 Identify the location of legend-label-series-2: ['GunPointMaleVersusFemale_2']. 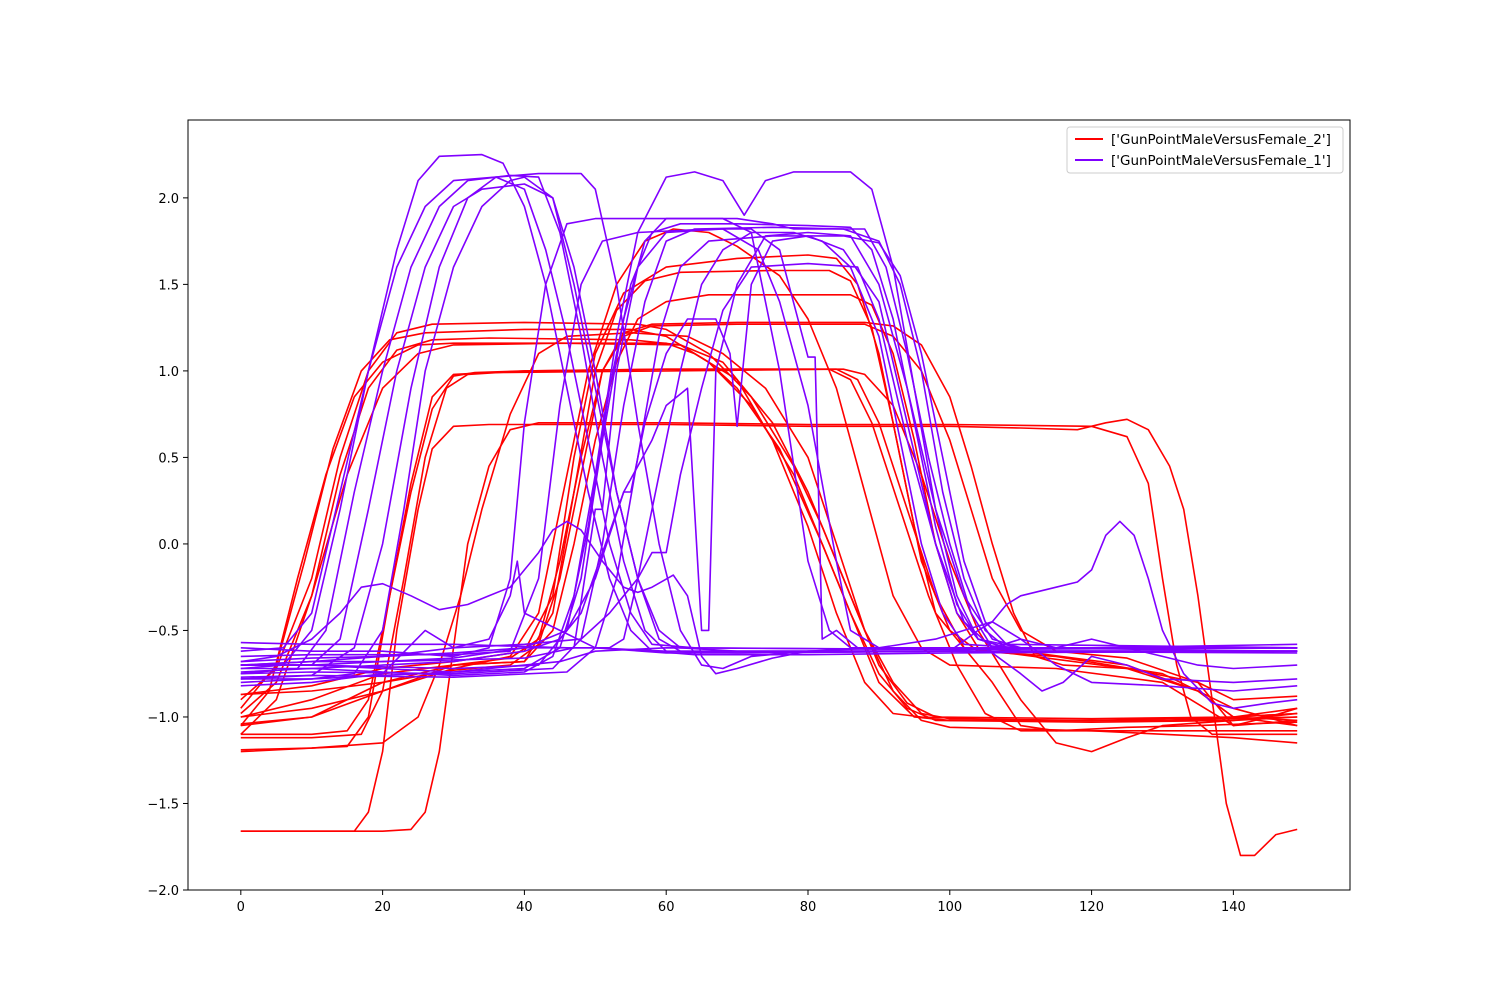
(1221, 140).